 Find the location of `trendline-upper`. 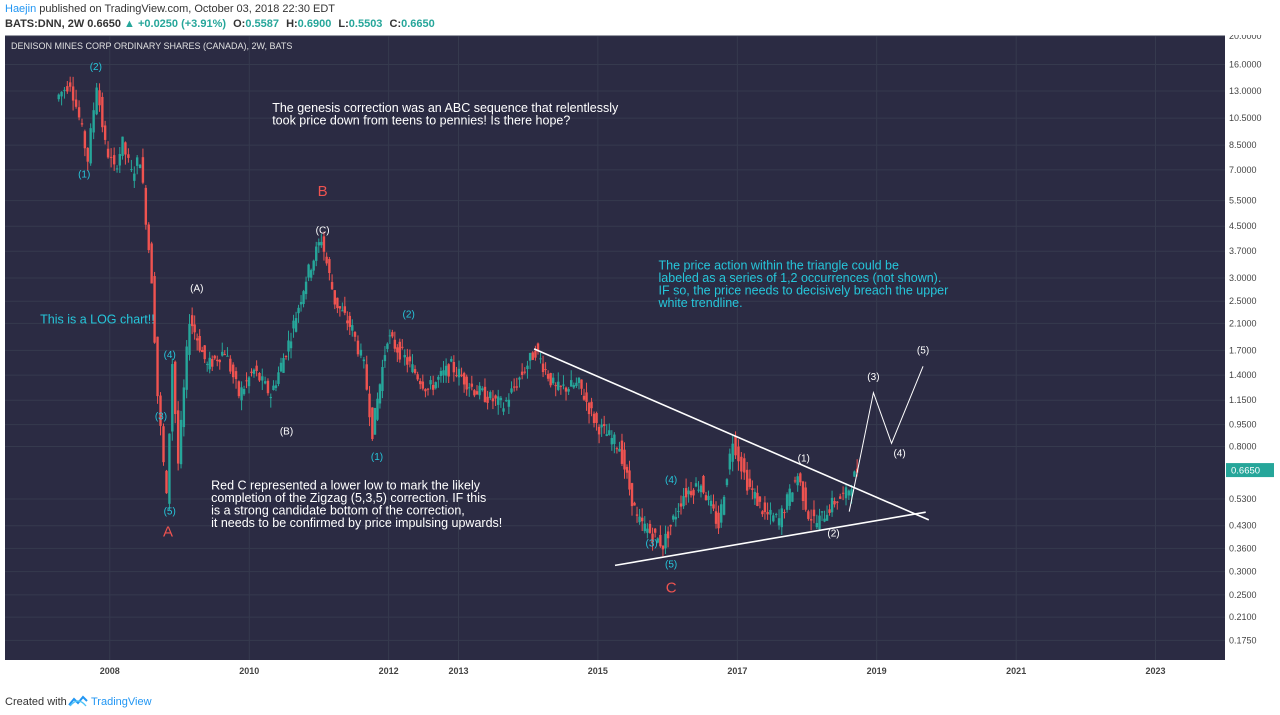

trendline-upper is located at coordinates (731, 434).